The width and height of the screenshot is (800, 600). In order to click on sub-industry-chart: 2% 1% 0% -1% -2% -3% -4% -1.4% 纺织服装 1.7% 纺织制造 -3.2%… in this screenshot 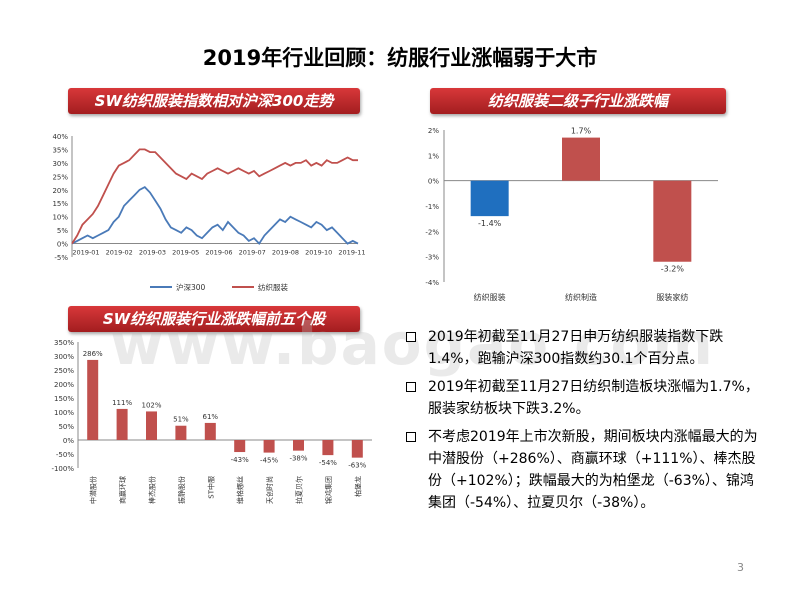, I will do `click(571, 214)`.